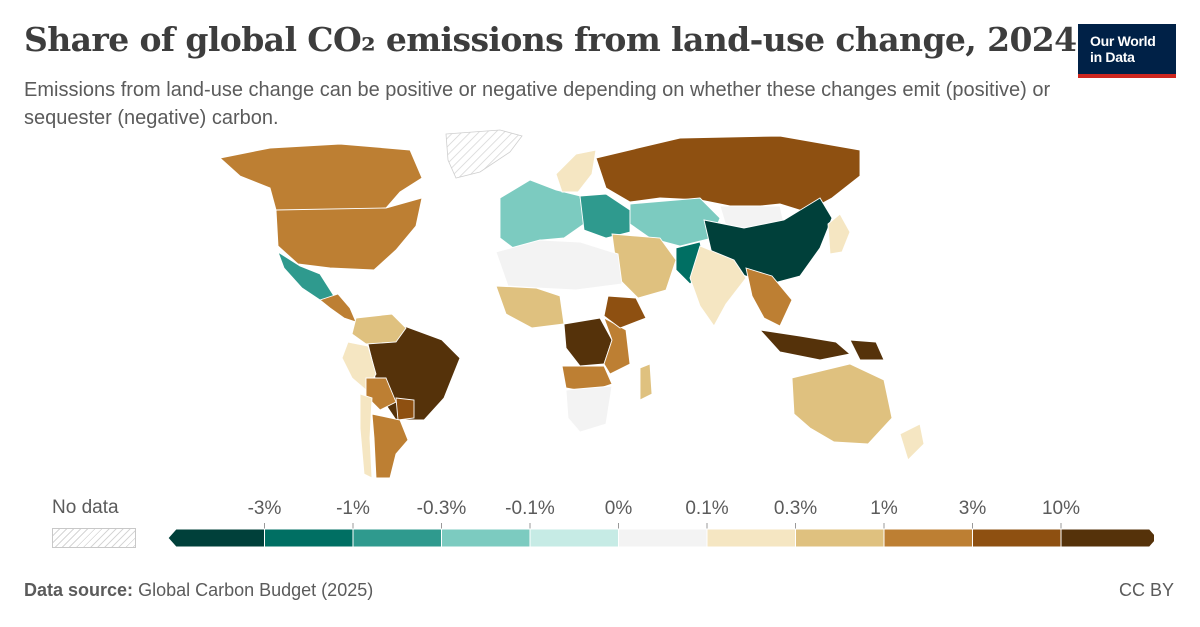 The height and width of the screenshot is (627, 1200). What do you see at coordinates (842, 404) in the screenshot?
I see `region-australia` at bounding box center [842, 404].